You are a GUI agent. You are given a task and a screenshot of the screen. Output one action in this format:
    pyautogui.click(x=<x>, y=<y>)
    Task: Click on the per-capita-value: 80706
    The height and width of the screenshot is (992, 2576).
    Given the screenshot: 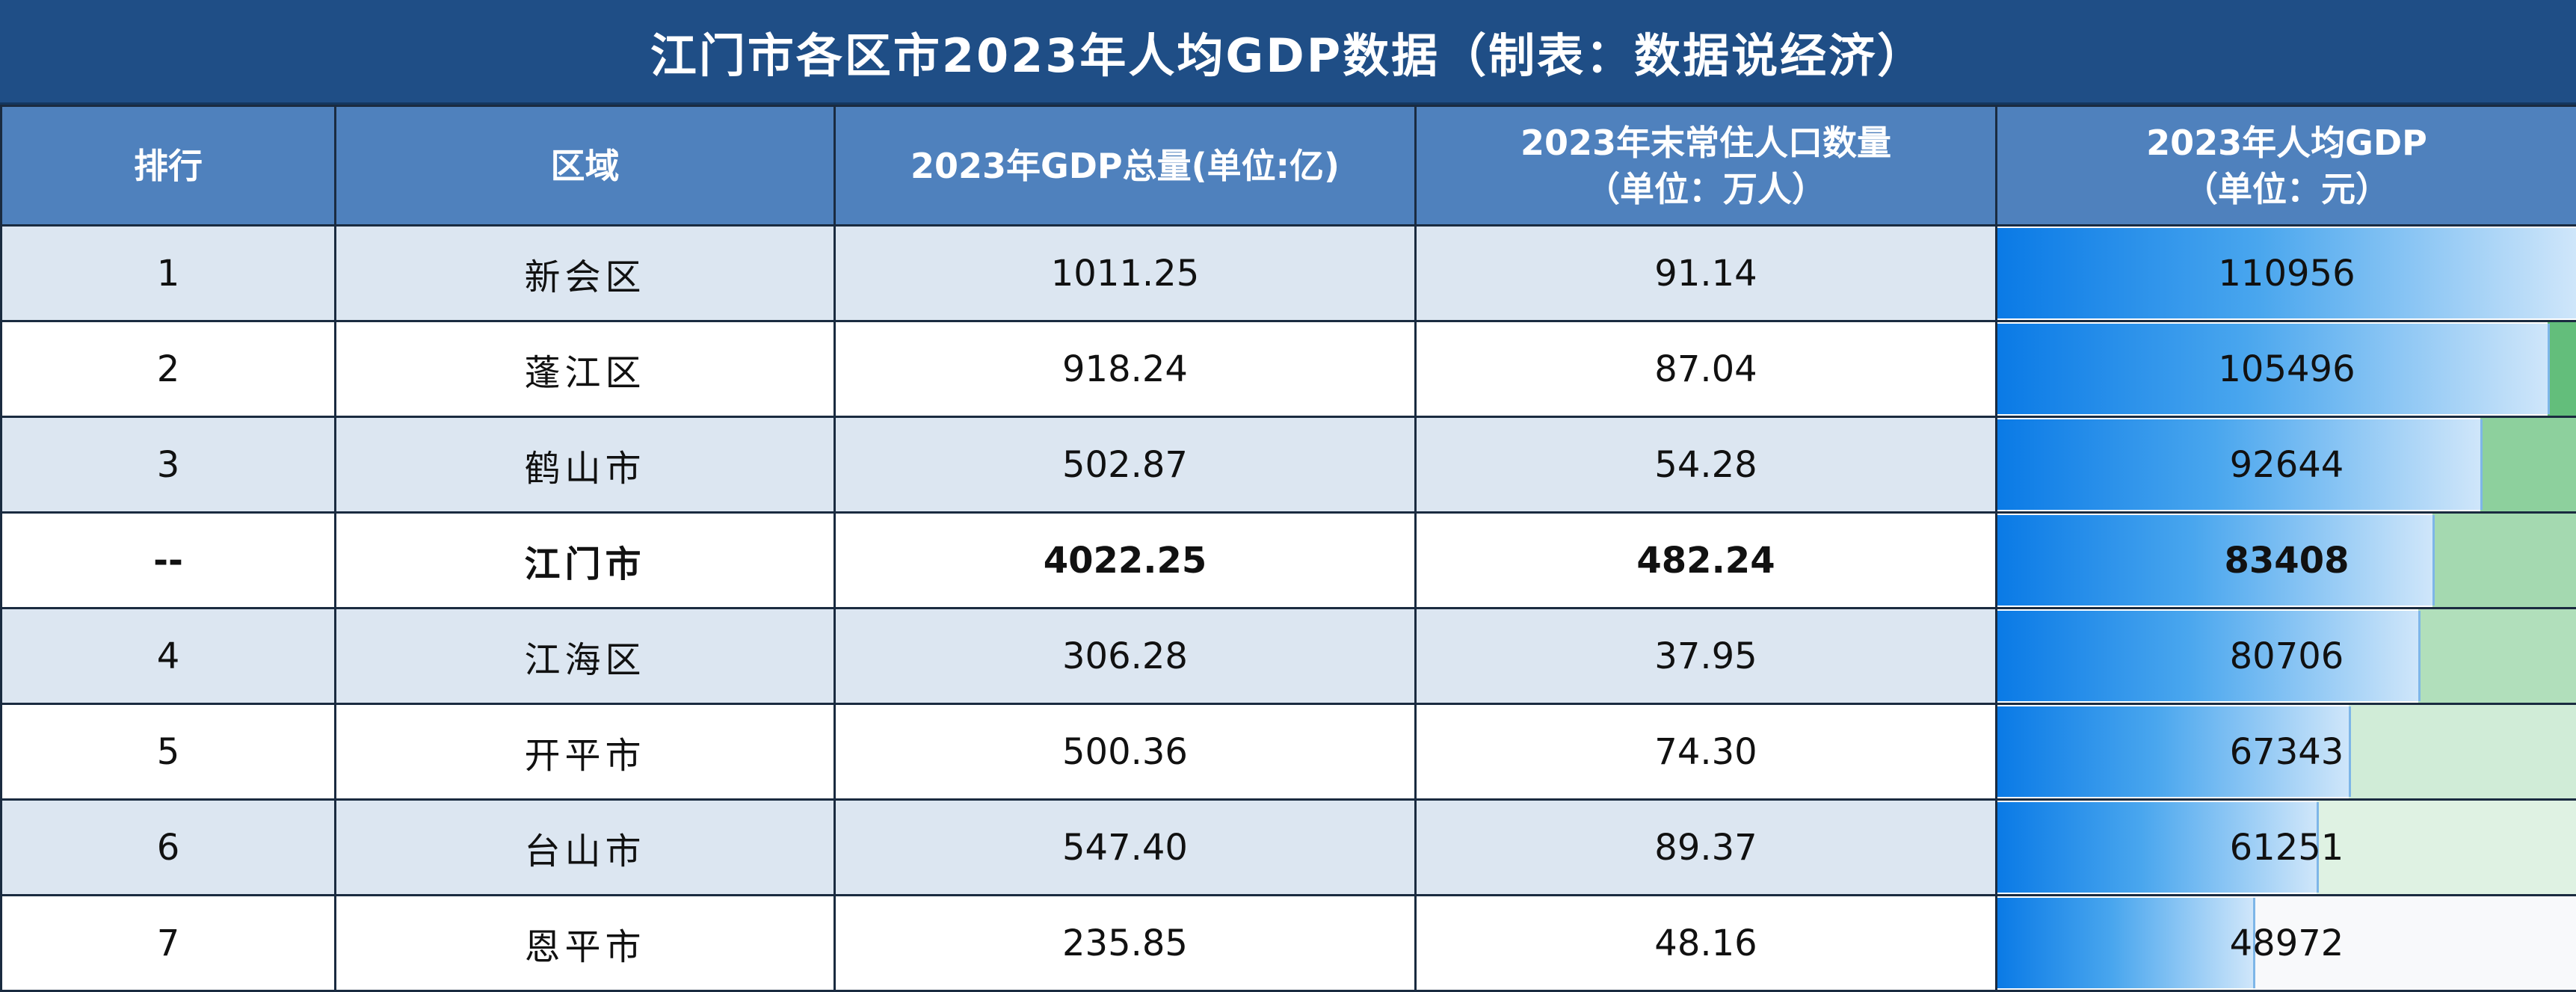 What is the action you would take?
    pyautogui.click(x=2287, y=656)
    